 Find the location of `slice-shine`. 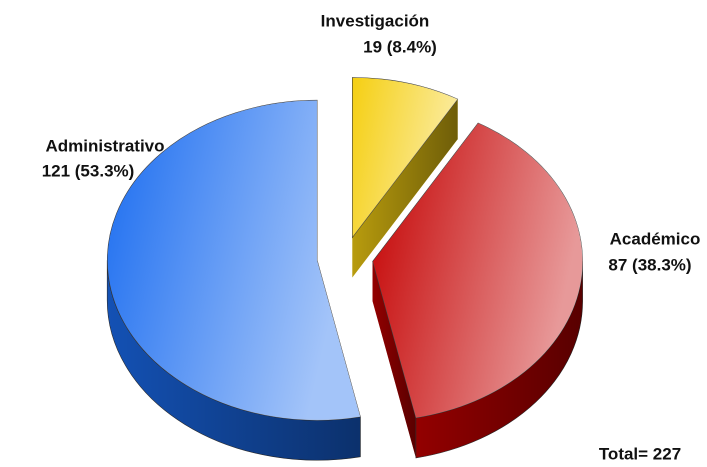

slice-shine is located at coordinates (405, 157).